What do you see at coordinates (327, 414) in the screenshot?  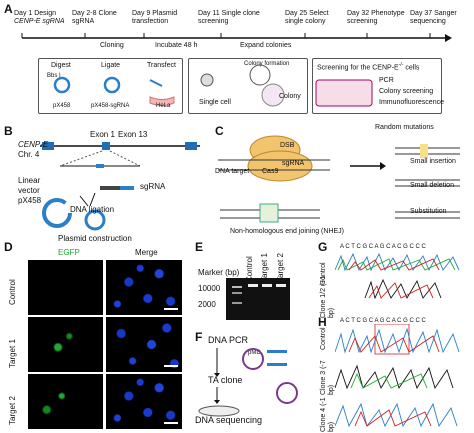 I see `h-row-clone4: Clone 4 (-1 bp)` at bounding box center [327, 414].